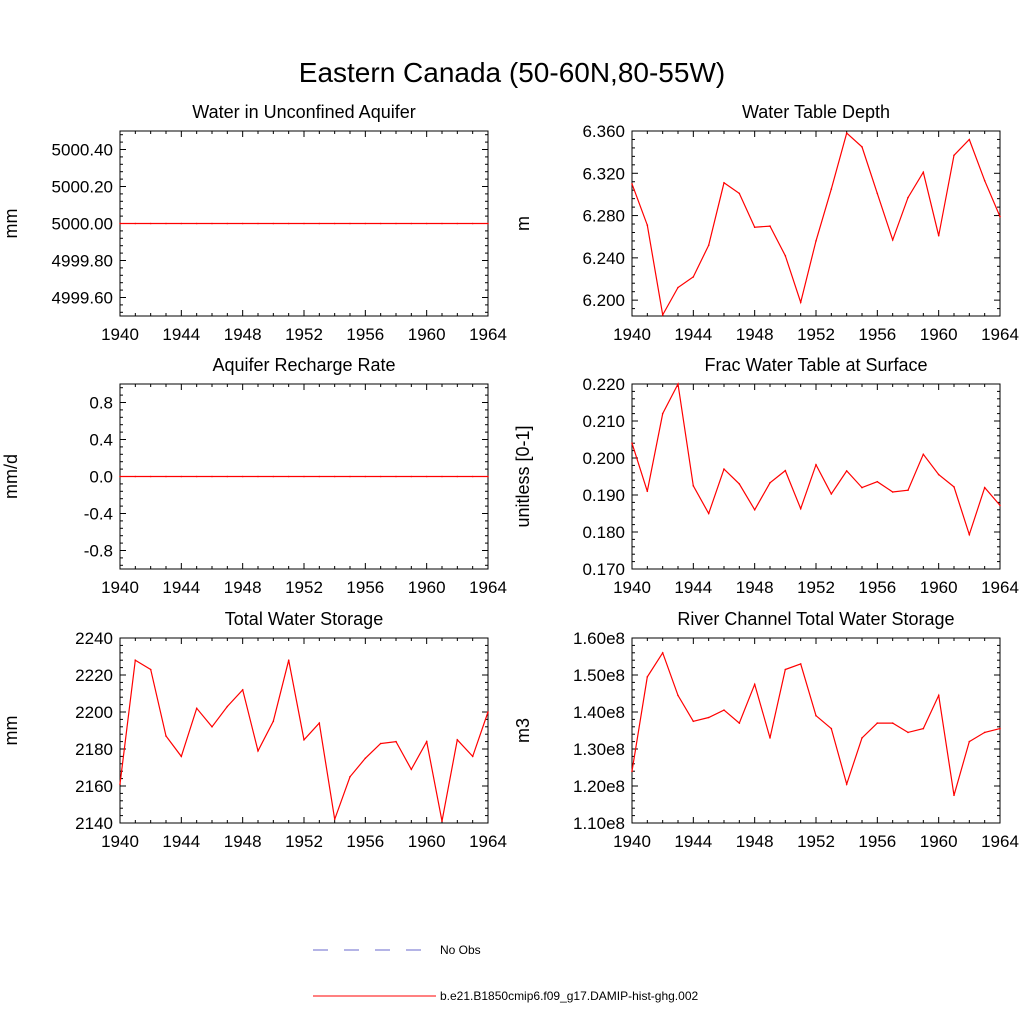 This screenshot has height=1024, width=1024. I want to click on y-tick-label: 1.40e8, so click(599, 712).